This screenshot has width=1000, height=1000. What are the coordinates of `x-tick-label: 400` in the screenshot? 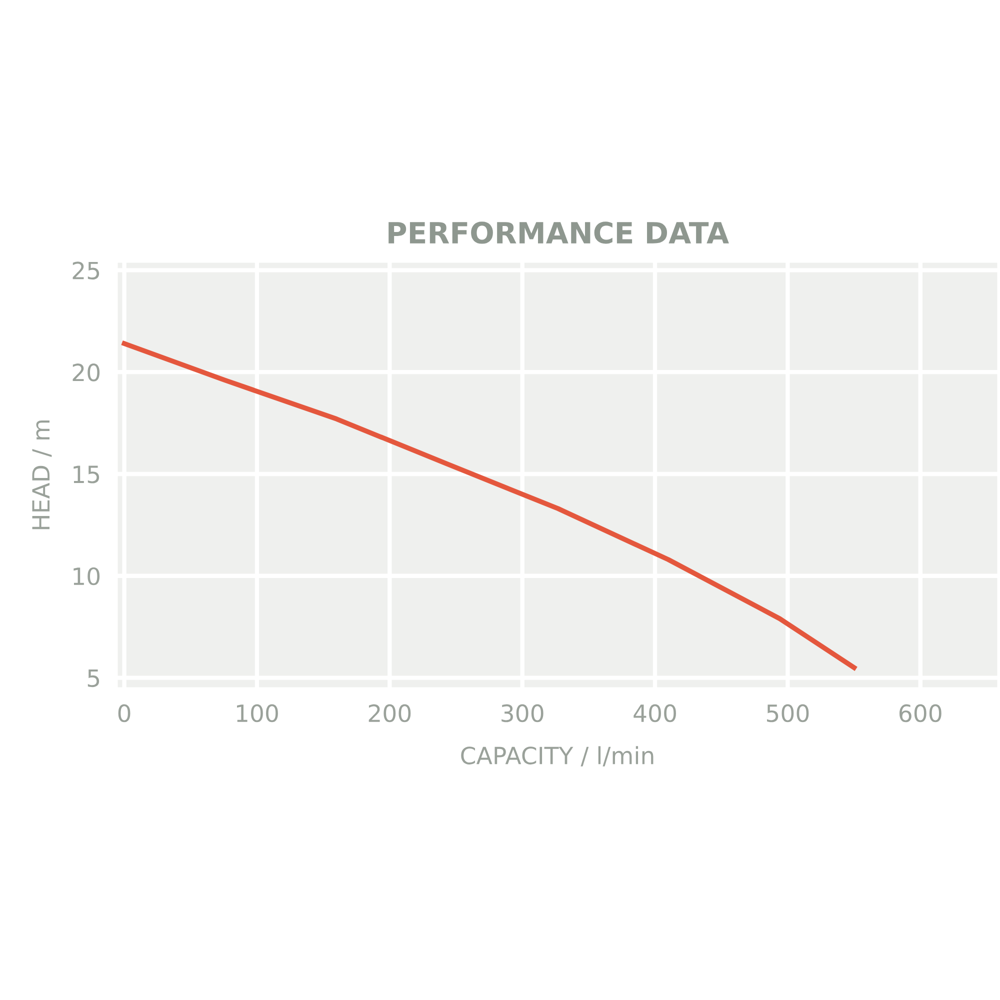 It's located at (655, 713).